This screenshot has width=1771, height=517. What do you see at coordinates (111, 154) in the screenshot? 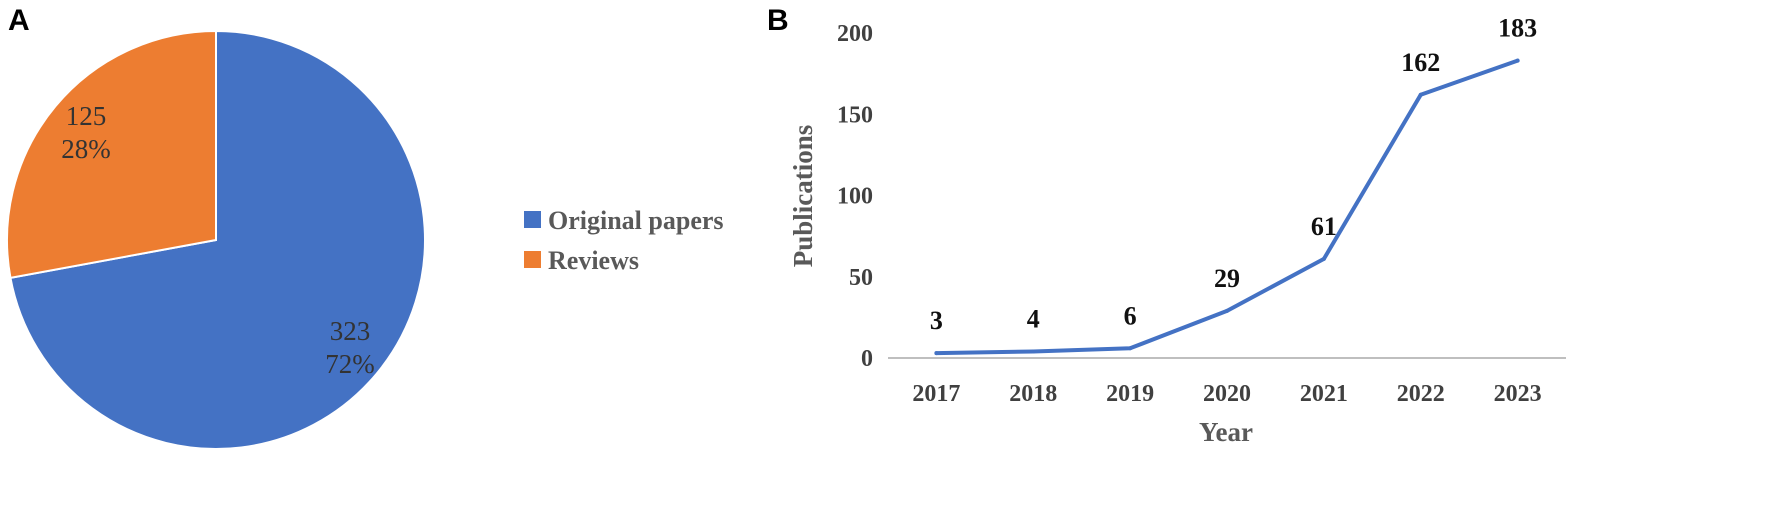
I see `pie-slice-reviews` at bounding box center [111, 154].